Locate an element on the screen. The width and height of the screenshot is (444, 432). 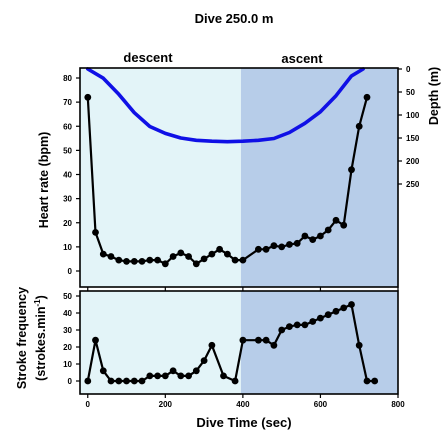
chart-title: Dive 250.0 m is located at coordinates (234, 18).